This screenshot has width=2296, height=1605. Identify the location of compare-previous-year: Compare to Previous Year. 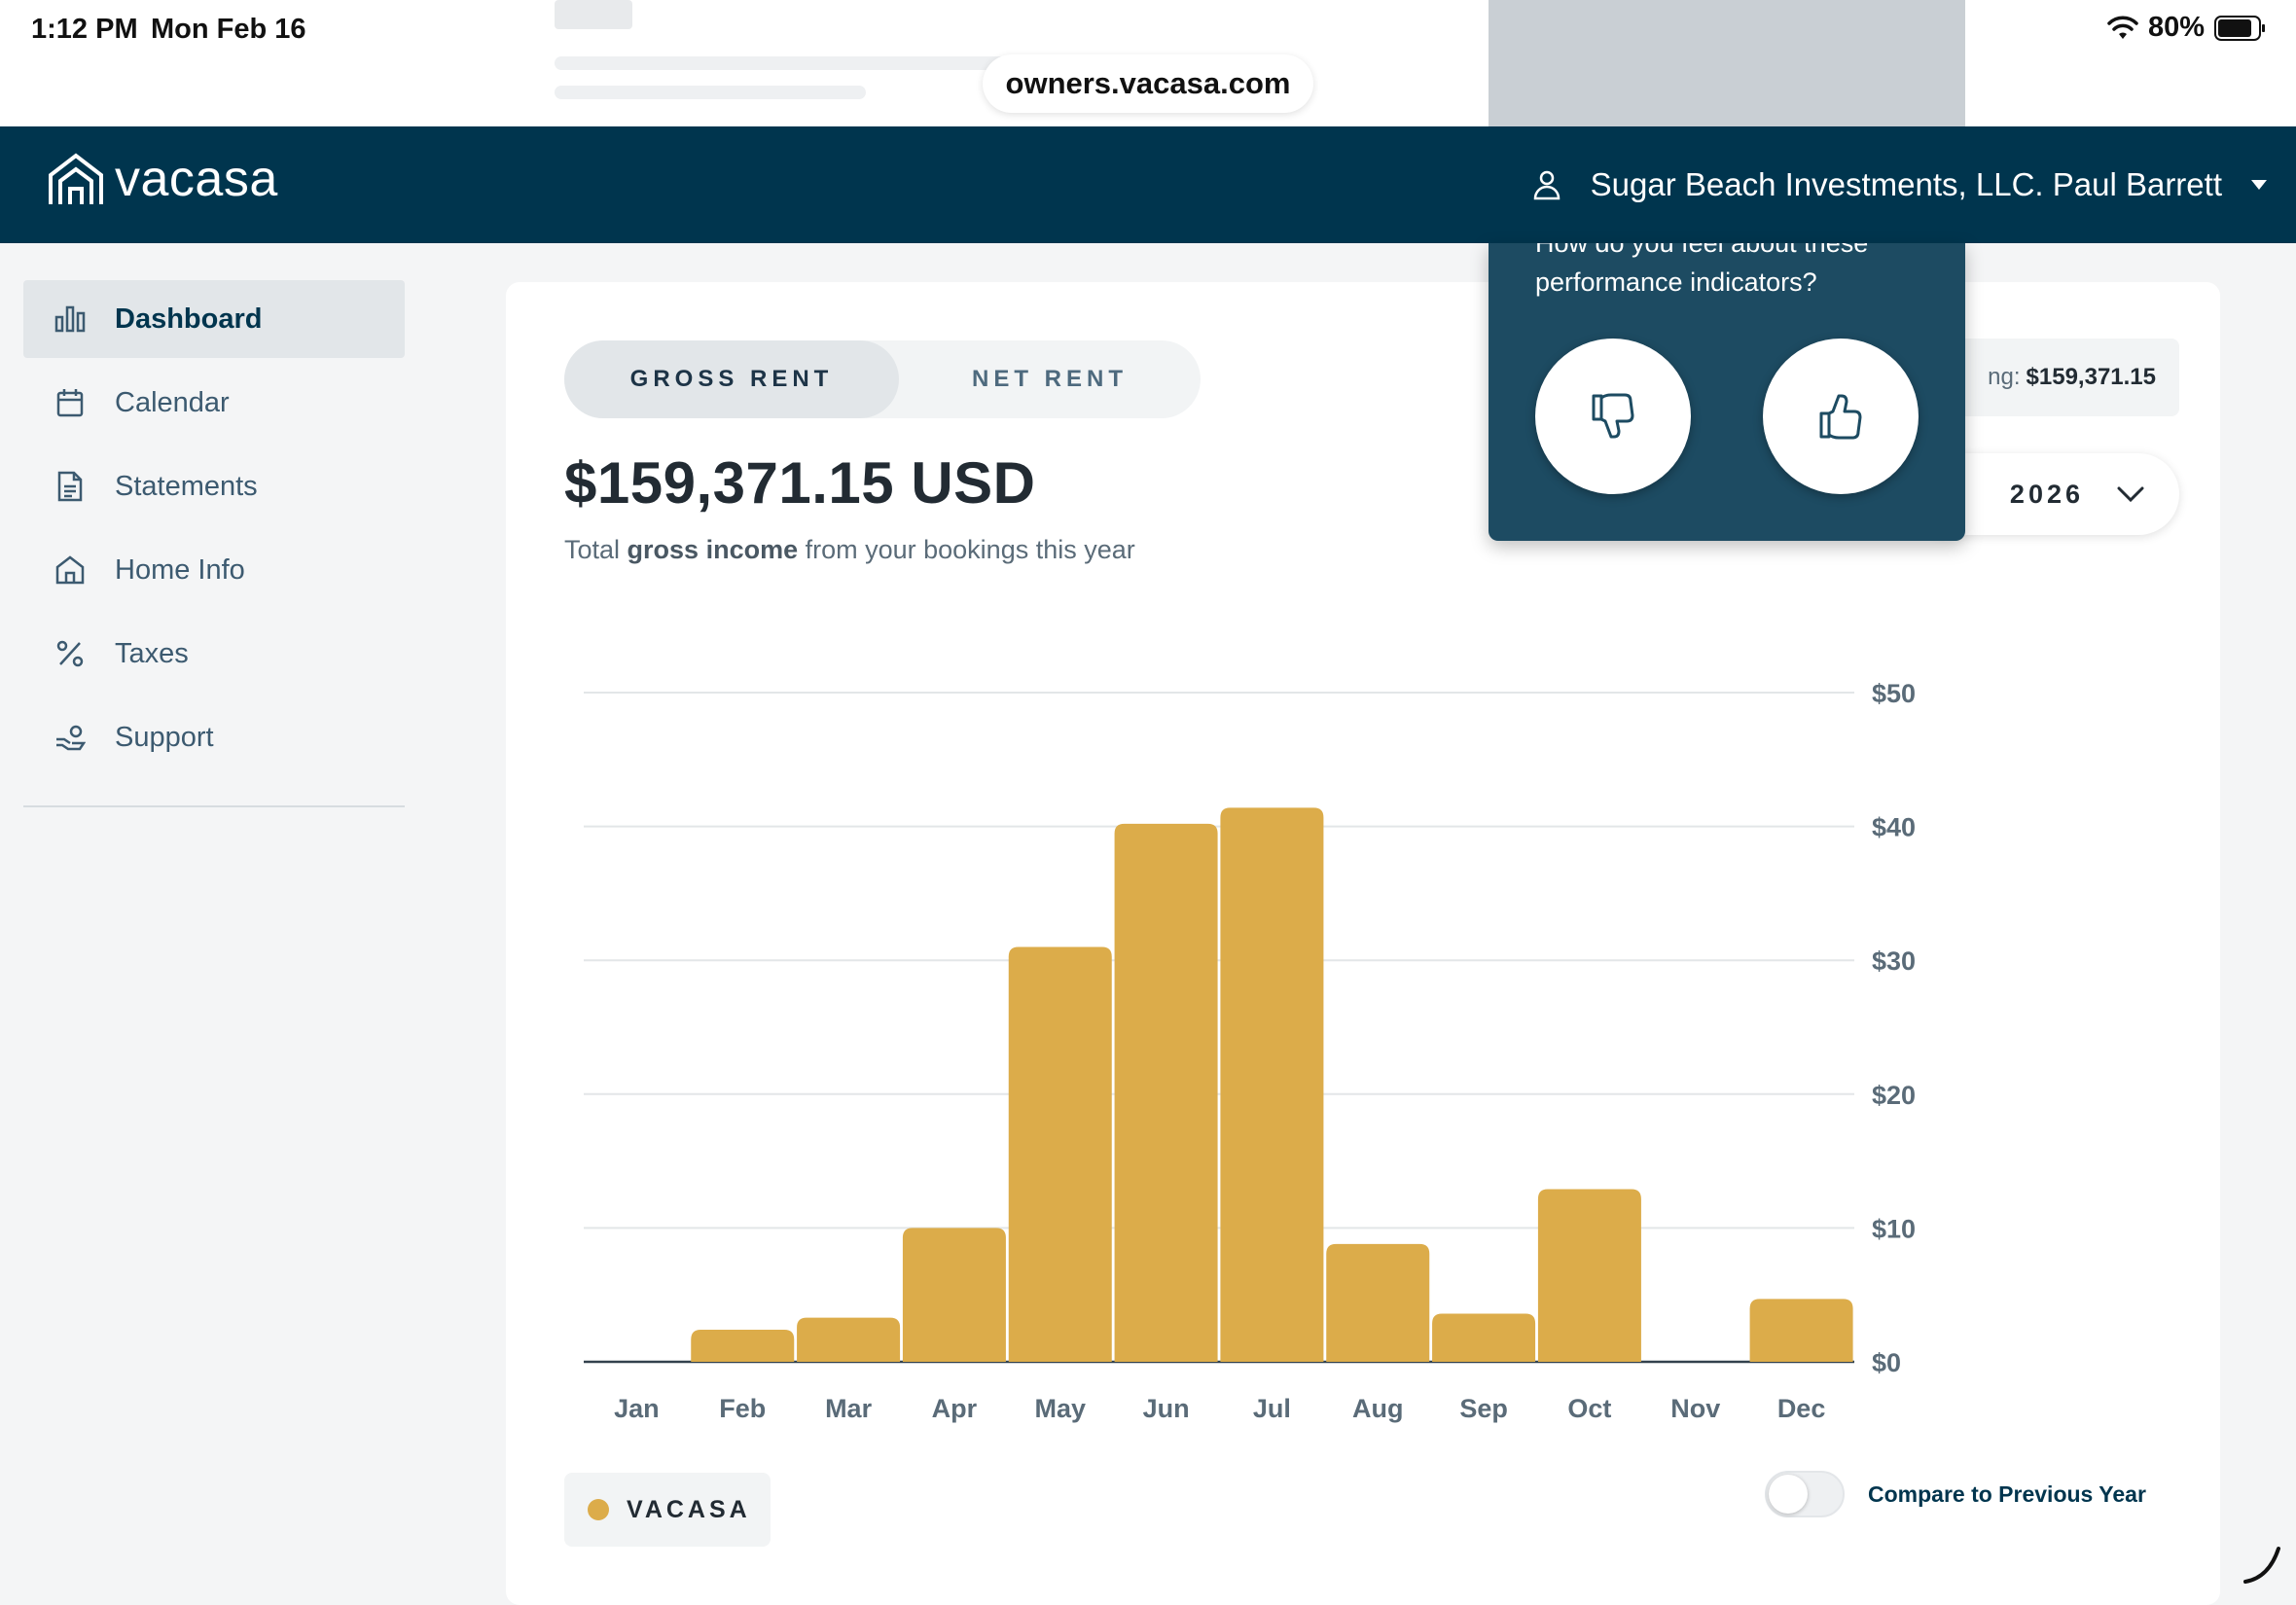
(1955, 1494).